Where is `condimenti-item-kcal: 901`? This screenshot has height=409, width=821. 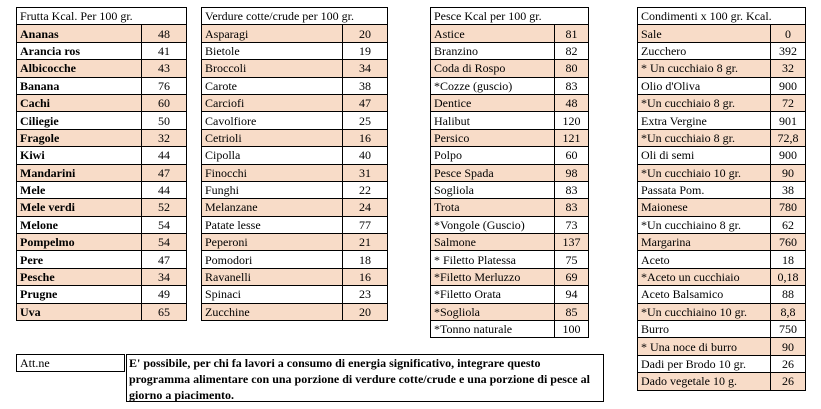 condimenti-item-kcal: 901 is located at coordinates (788, 120).